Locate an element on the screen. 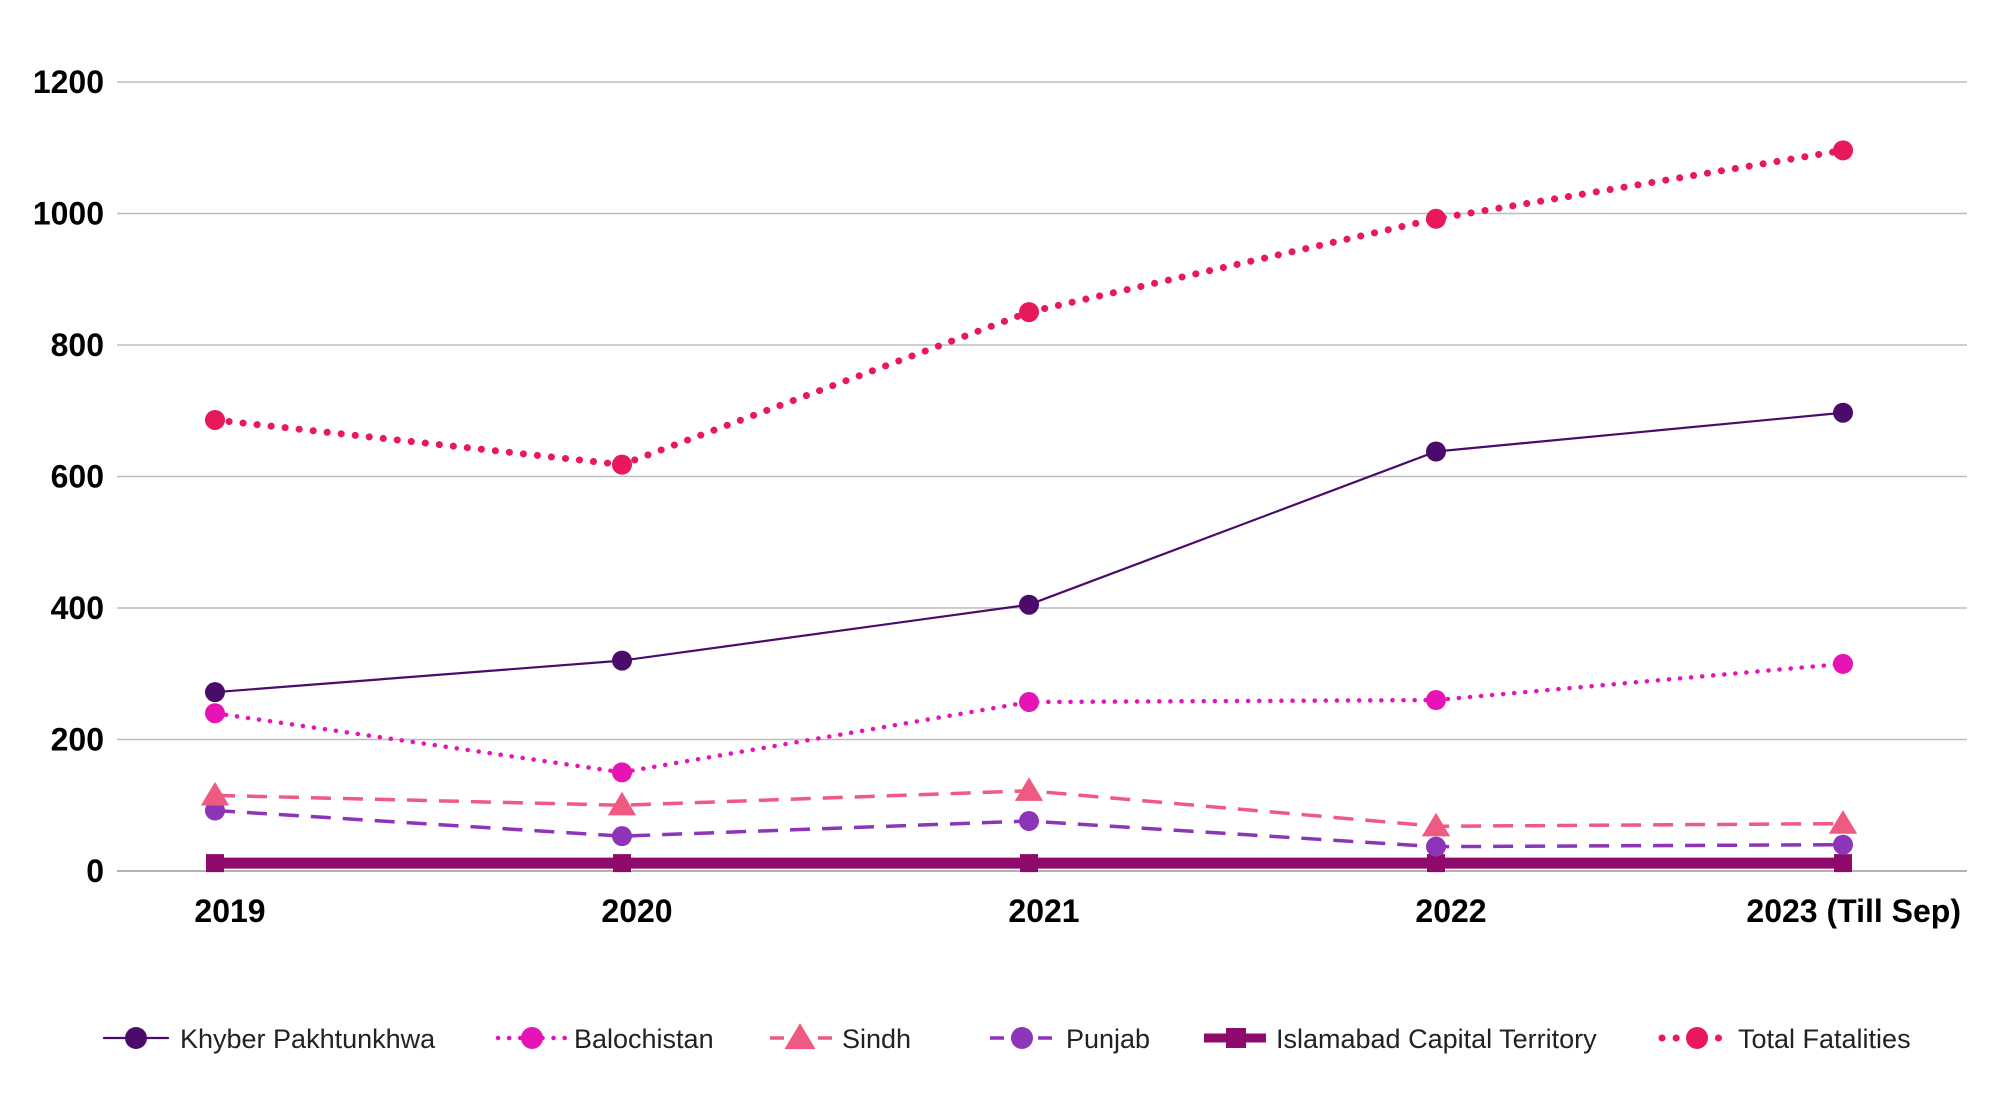 This screenshot has height=1104, width=2000. legend-item: Islamabad Capital Territory is located at coordinates (1400, 1039).